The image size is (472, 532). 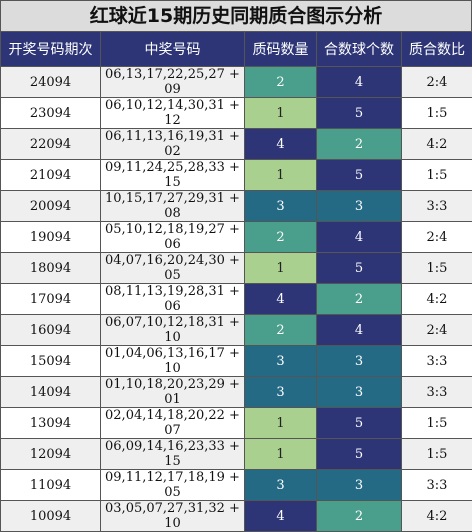 What do you see at coordinates (173, 82) in the screenshot?
I see `numbers-cell: 06,13,17,22,25,27 + 09` at bounding box center [173, 82].